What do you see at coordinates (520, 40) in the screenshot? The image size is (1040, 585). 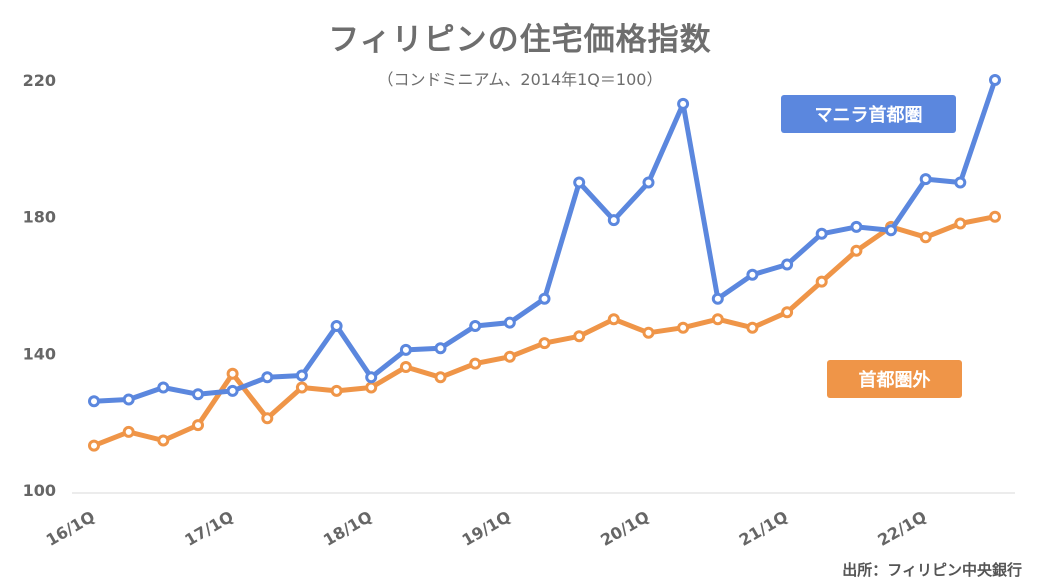 I see `chart-title: フィリピンの住宅価格指数` at bounding box center [520, 40].